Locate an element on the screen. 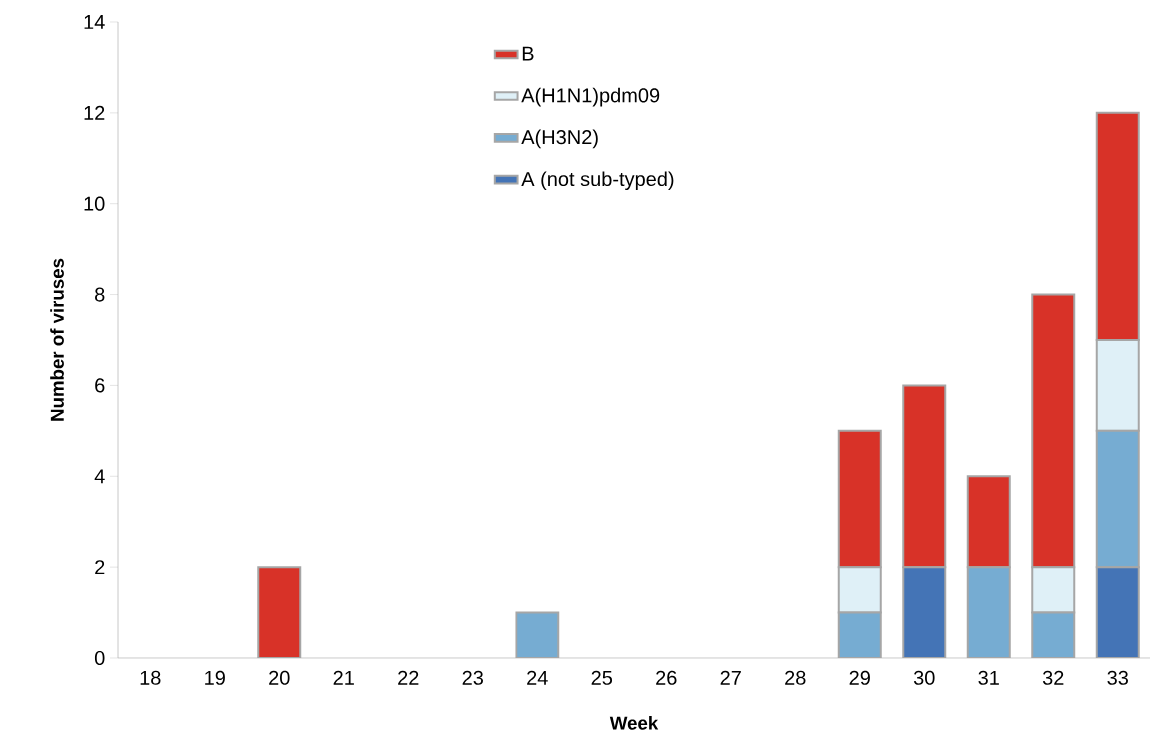 This screenshot has width=1163, height=745. x-tick-label: 31 is located at coordinates (988, 677).